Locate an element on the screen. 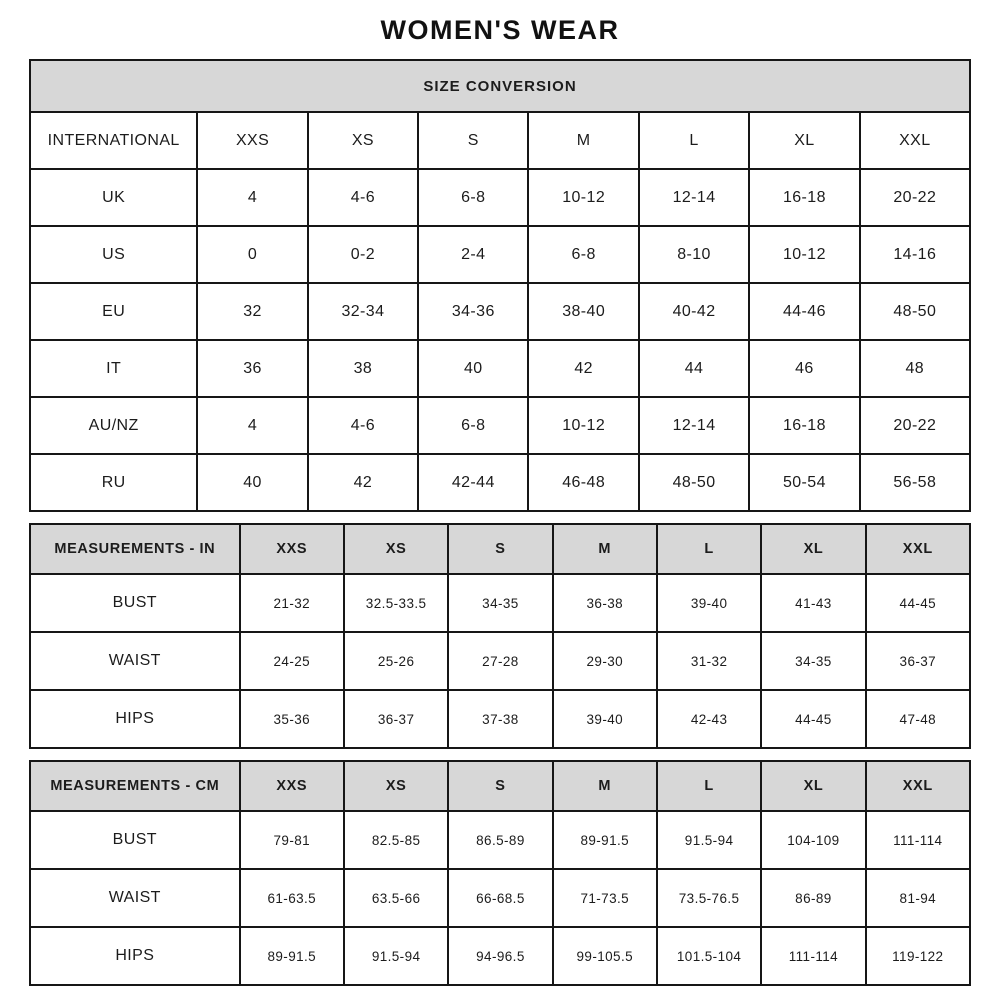 The image size is (1000, 1000). table-cell: 0 is located at coordinates (252, 254).